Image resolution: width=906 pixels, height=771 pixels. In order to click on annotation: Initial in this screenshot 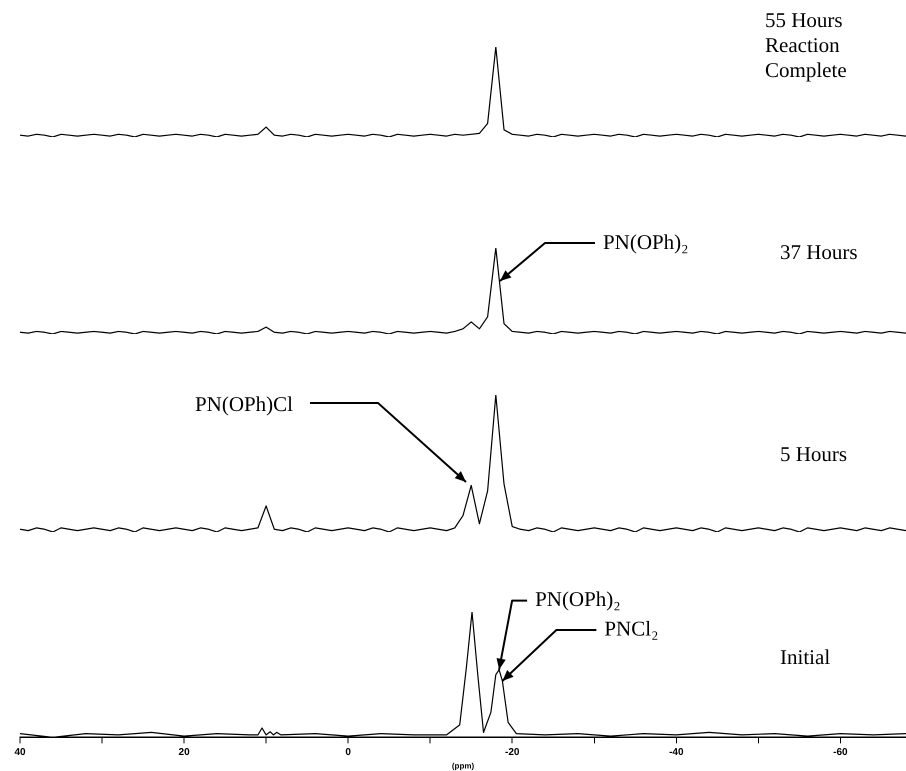, I will do `click(805, 657)`.